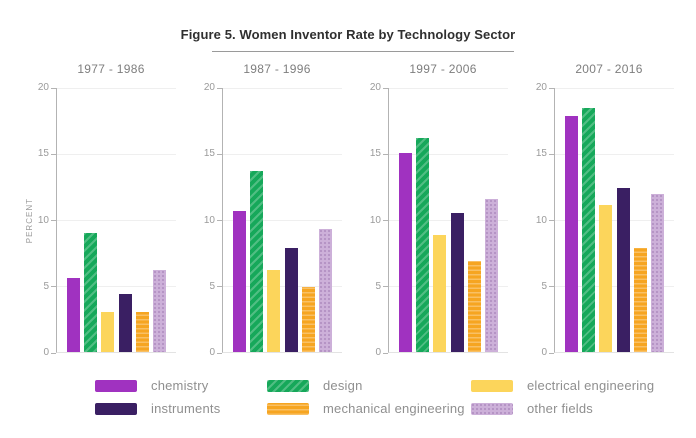  Describe the element at coordinates (288, 408) in the screenshot. I see `legend-swatch-mechanical-engineering` at that location.